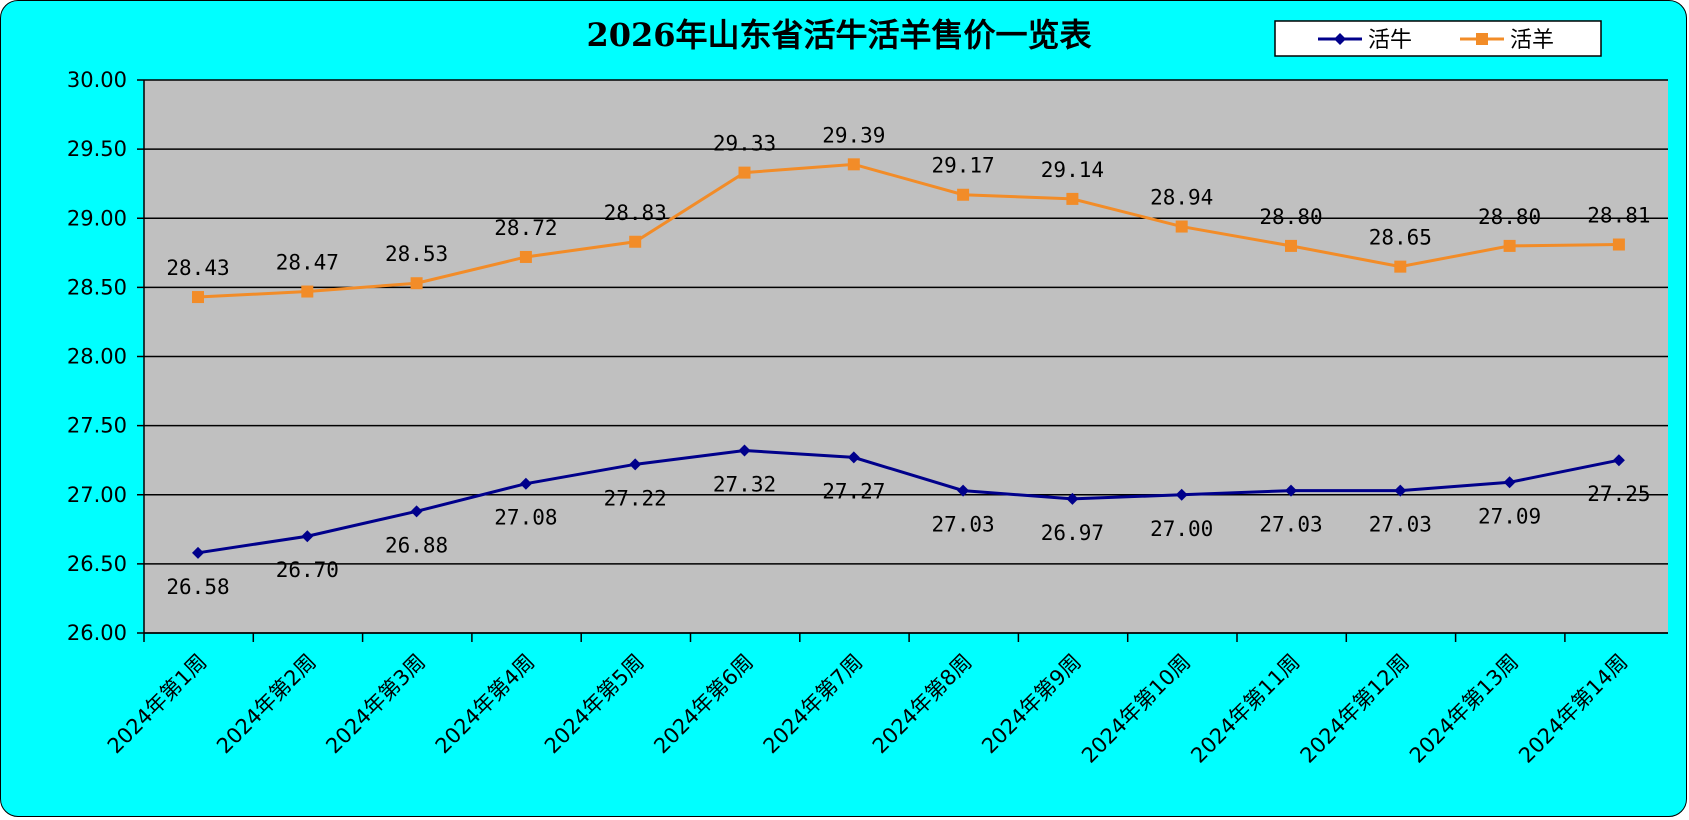 The height and width of the screenshot is (820, 1689). Describe the element at coordinates (1181, 529) in the screenshot. I see `data-label: 27.00` at that location.